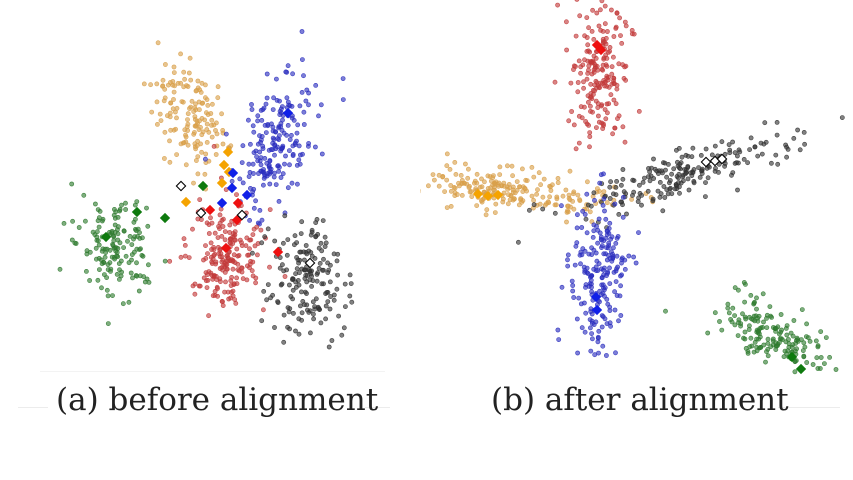 The image size is (853, 480). Describe the element at coordinates (187, 116) in the screenshot. I see `cluster-orange` at that location.